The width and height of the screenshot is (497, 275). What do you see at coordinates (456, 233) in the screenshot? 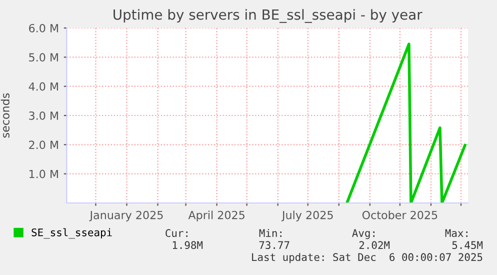
I see `text: Max:` at bounding box center [456, 233].